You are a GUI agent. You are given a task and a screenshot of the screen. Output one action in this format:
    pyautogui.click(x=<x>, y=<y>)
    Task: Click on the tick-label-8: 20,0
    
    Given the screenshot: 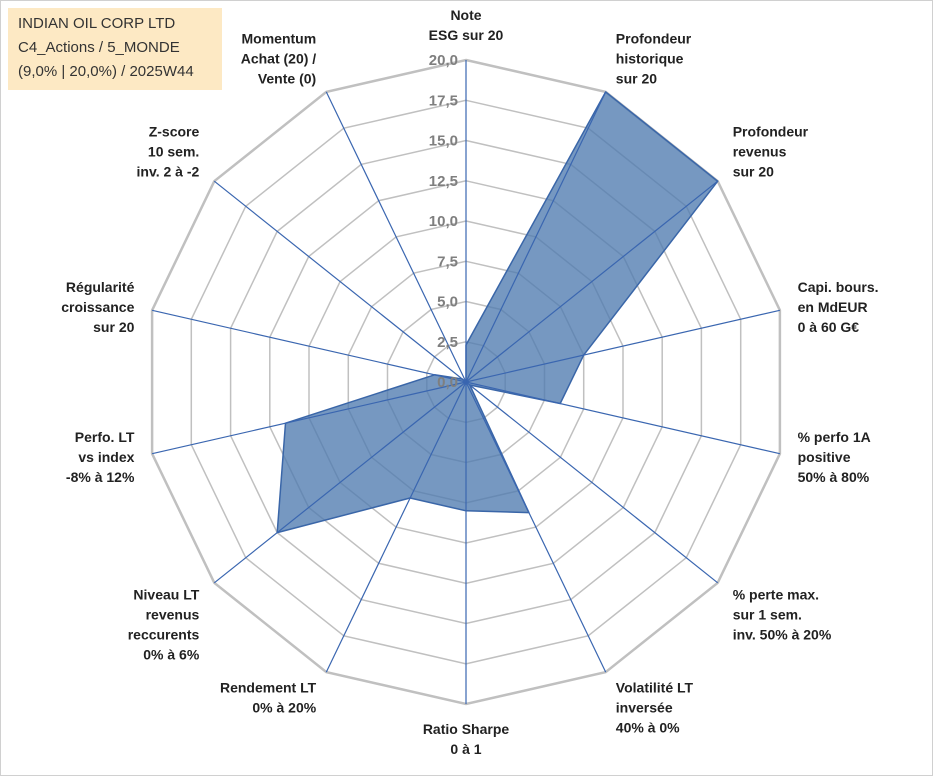 What is the action you would take?
    pyautogui.click(x=443, y=60)
    